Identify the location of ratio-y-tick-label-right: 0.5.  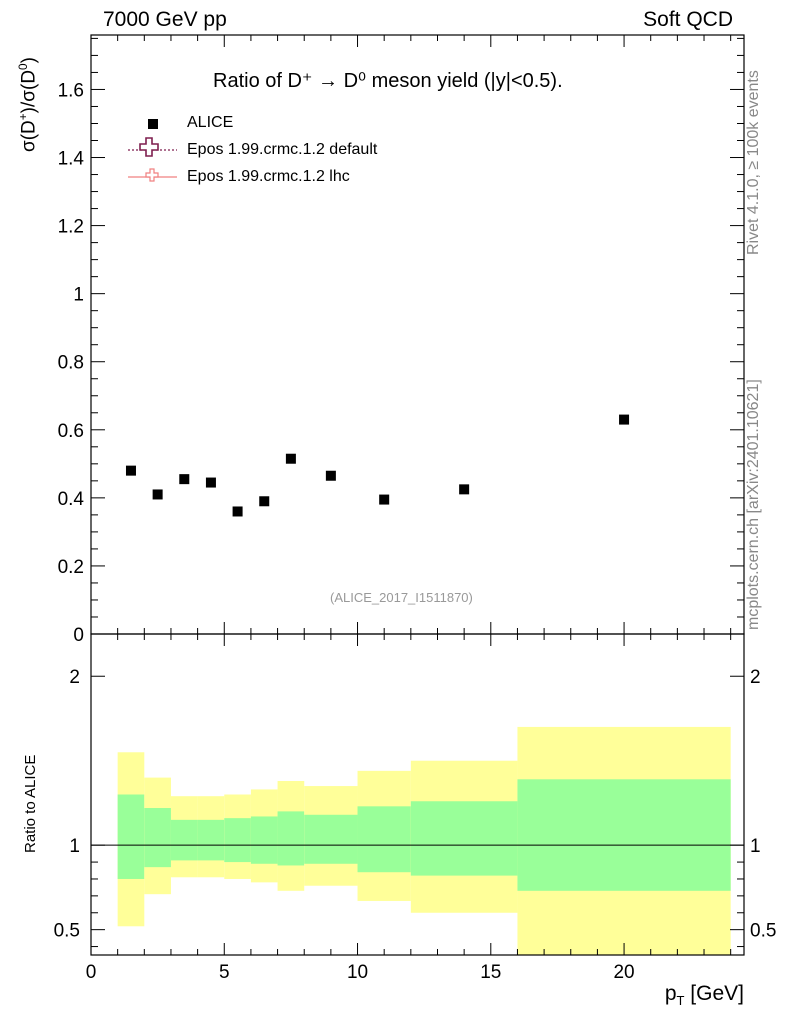
(763, 931).